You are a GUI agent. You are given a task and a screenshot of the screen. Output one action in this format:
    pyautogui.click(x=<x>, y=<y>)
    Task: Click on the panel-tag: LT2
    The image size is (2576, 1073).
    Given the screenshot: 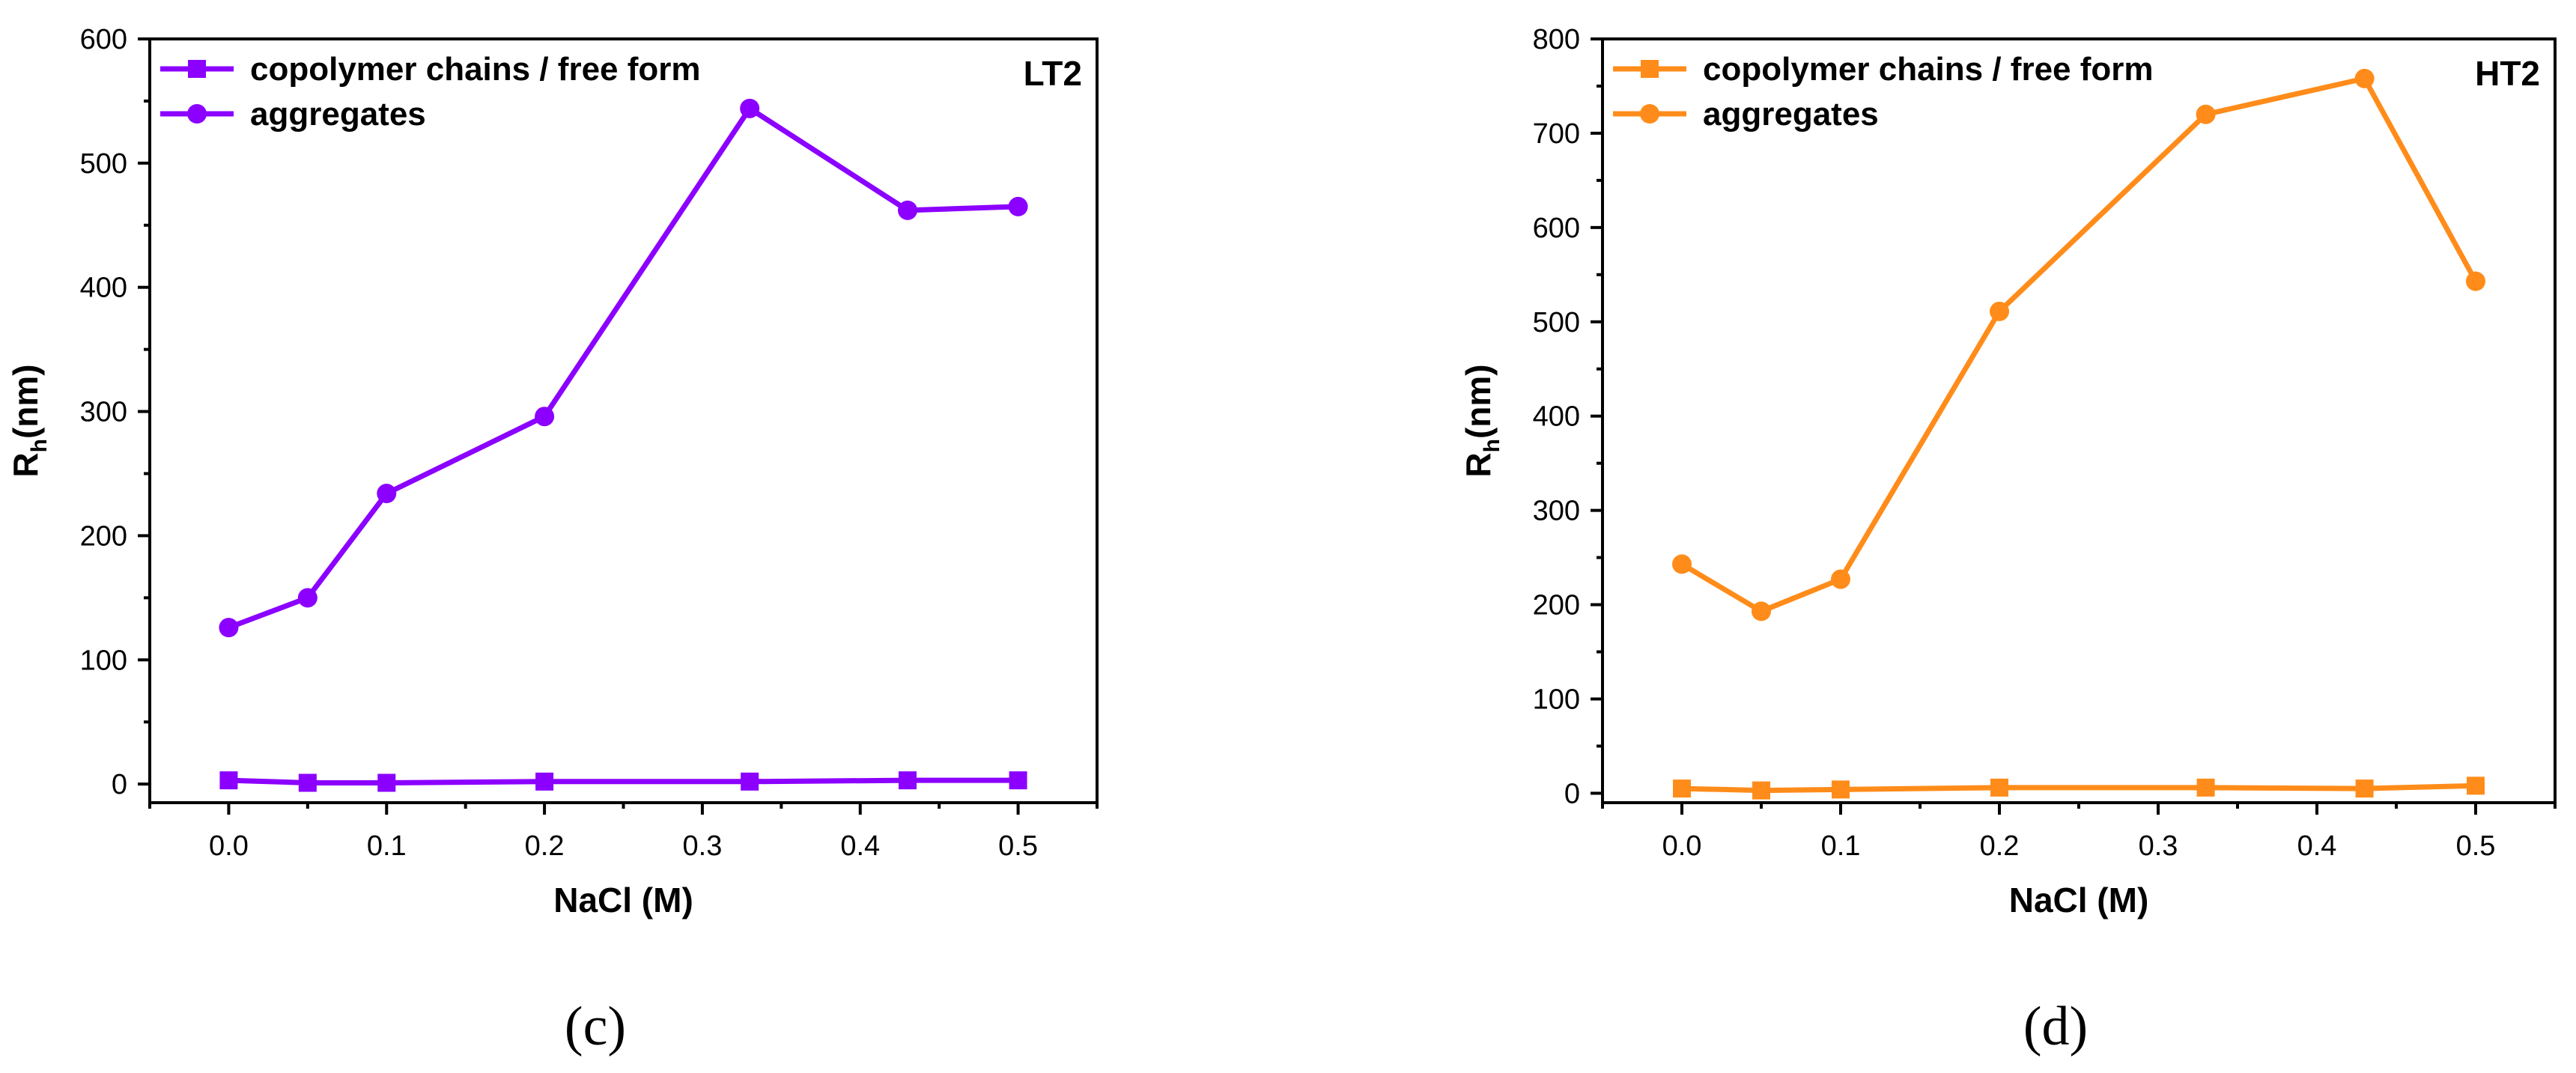 What is the action you would take?
    pyautogui.click(x=1053, y=73)
    